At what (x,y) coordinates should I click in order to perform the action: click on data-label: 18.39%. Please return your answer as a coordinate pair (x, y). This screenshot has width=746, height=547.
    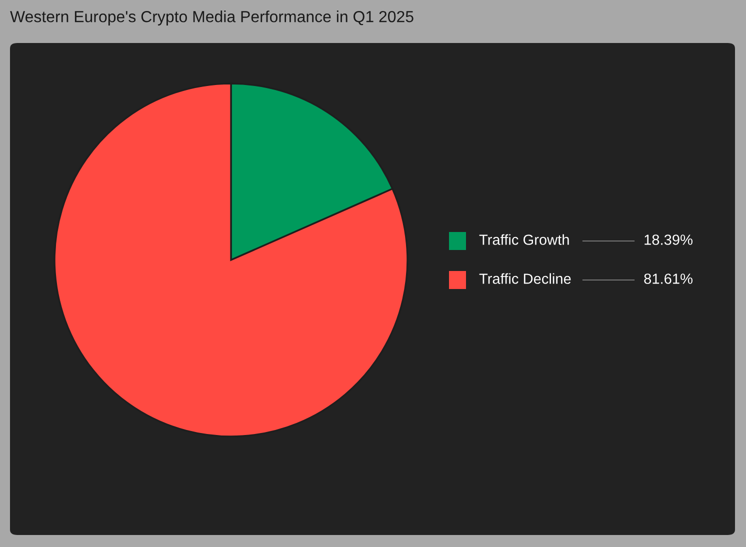
    Looking at the image, I should click on (668, 239).